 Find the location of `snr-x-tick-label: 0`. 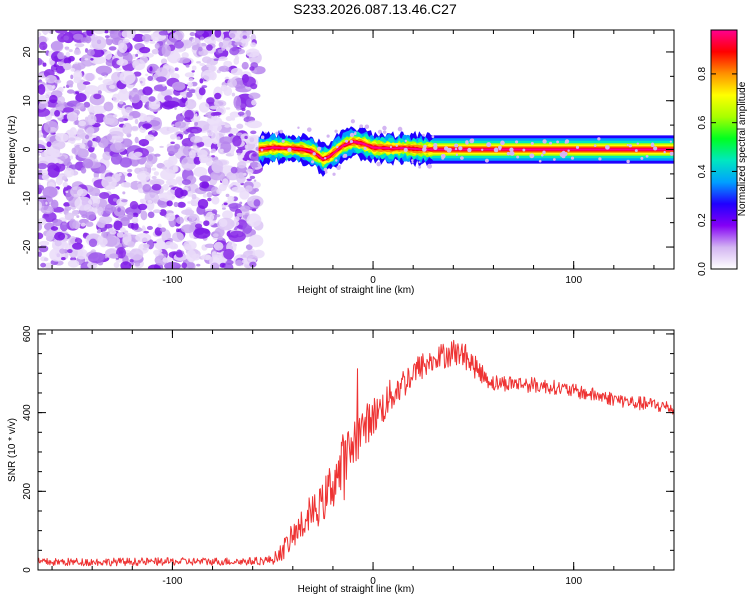

snr-x-tick-label: 0 is located at coordinates (373, 581).